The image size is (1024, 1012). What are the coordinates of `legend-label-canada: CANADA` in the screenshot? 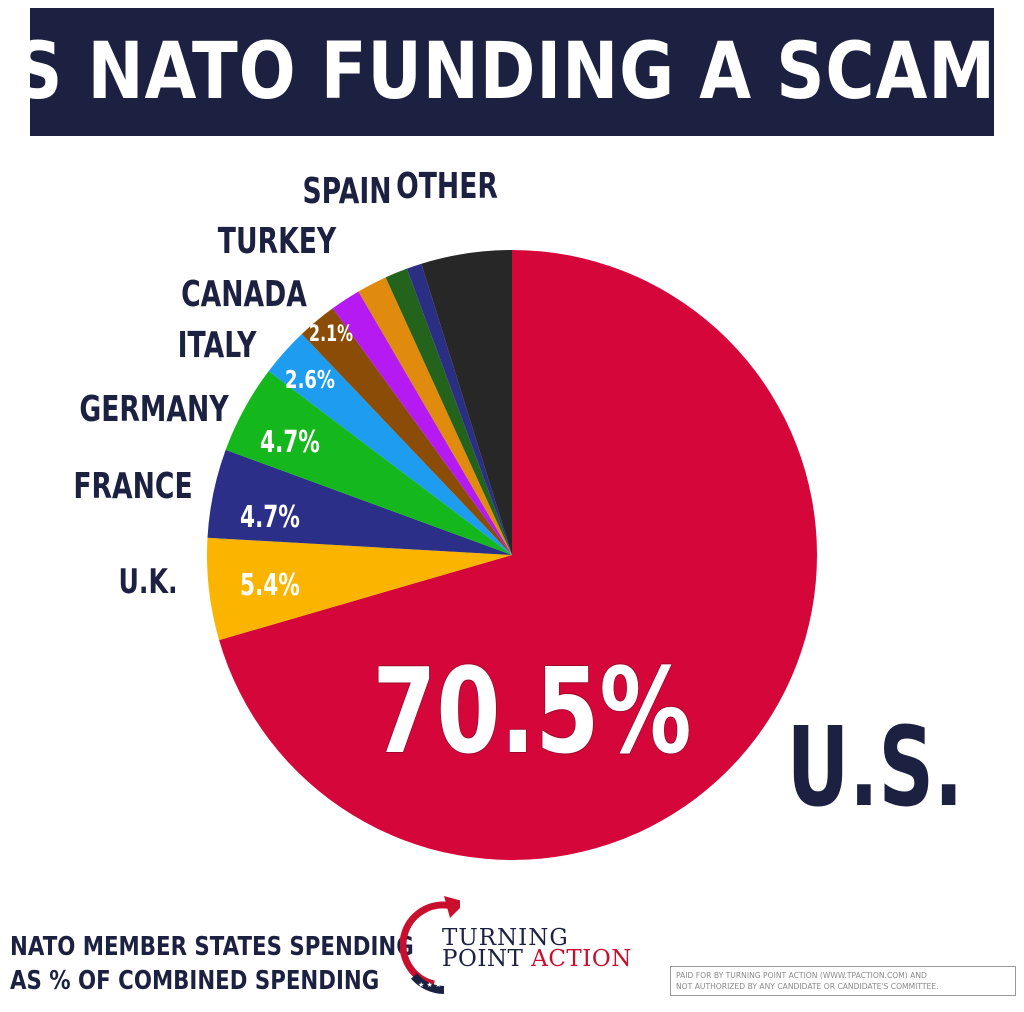 It's located at (244, 294).